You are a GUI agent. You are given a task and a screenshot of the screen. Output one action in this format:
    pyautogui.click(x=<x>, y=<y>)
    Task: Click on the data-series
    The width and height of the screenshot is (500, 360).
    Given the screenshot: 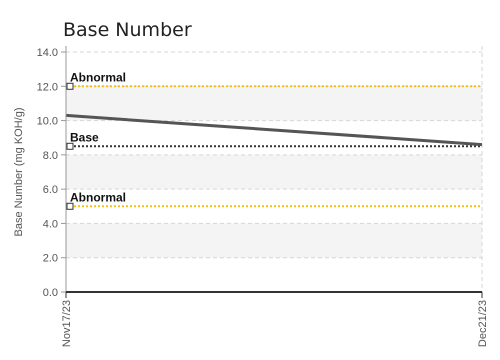 What is the action you would take?
    pyautogui.click(x=274, y=130)
    